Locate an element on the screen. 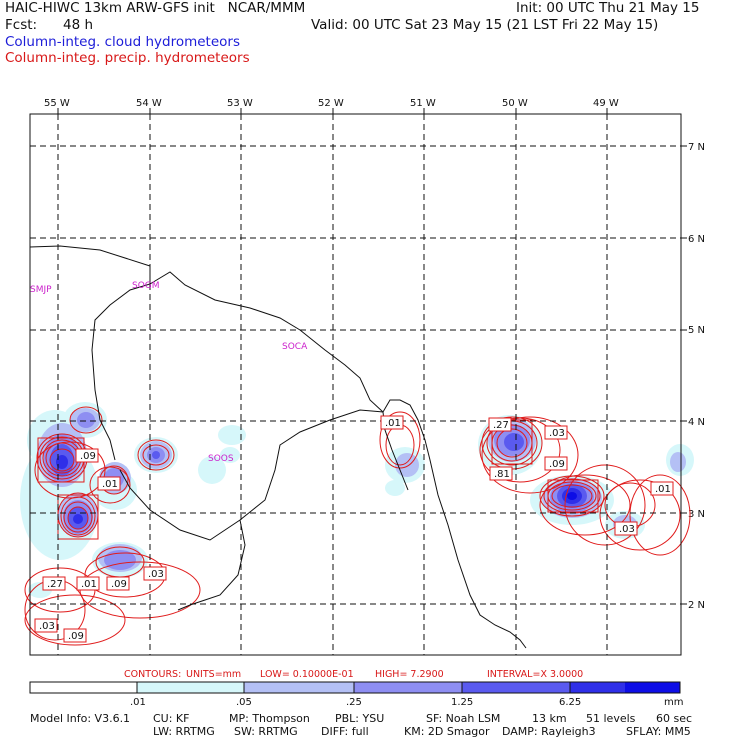 The image size is (740, 740). legend-precip-hydrometeors: Column-integ. precip. hydrometeors is located at coordinates (127, 58).